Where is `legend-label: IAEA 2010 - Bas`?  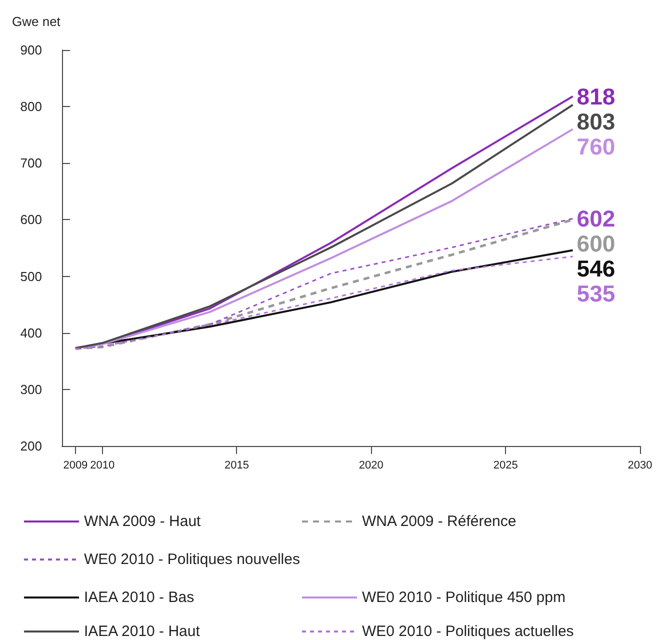
legend-label: IAEA 2010 - Bas is located at coordinates (139, 597).